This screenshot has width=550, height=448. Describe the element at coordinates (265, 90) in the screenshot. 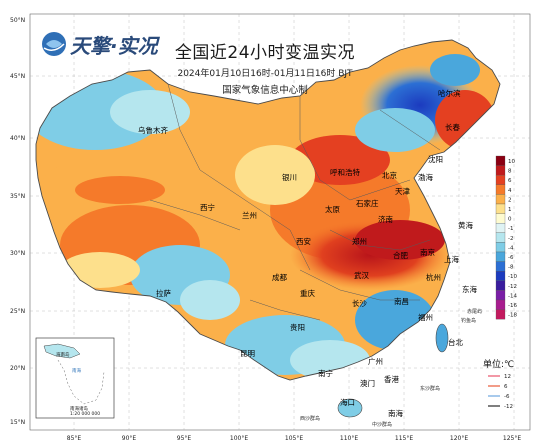

I see `producer-label: 国家气象信息中心制` at that location.